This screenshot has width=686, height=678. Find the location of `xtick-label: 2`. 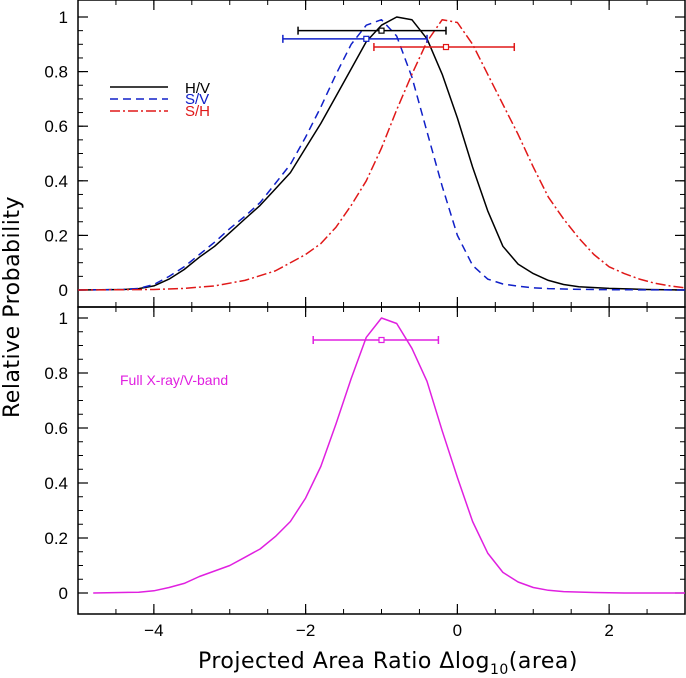

xtick-label: 2 is located at coordinates (608, 630).